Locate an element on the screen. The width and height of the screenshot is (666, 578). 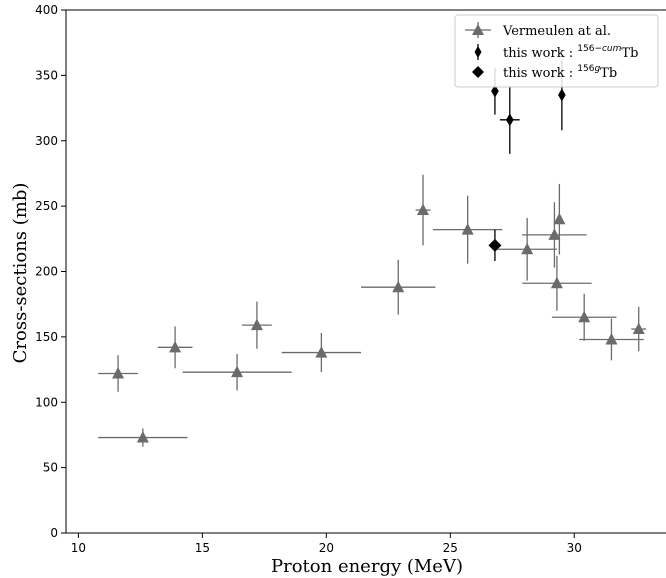
x-tick-label: 25 is located at coordinates (450, 548).